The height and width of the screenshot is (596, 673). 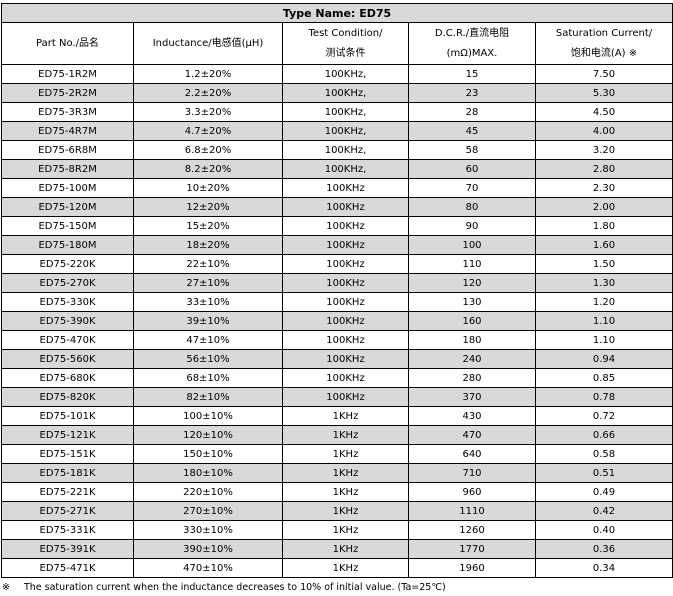 What do you see at coordinates (603, 340) in the screenshot?
I see `cell-saturation-current: 1.10` at bounding box center [603, 340].